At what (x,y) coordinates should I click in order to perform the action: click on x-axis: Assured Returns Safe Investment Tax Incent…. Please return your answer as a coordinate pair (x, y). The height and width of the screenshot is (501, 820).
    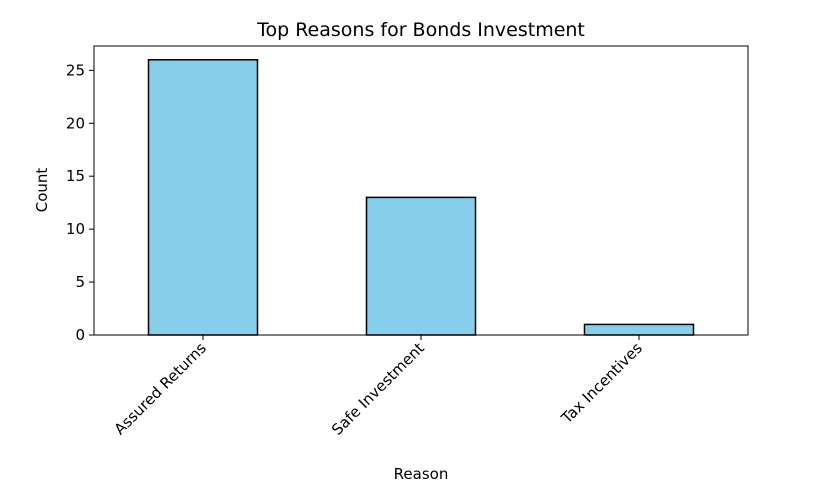
    Looking at the image, I should click on (378, 387).